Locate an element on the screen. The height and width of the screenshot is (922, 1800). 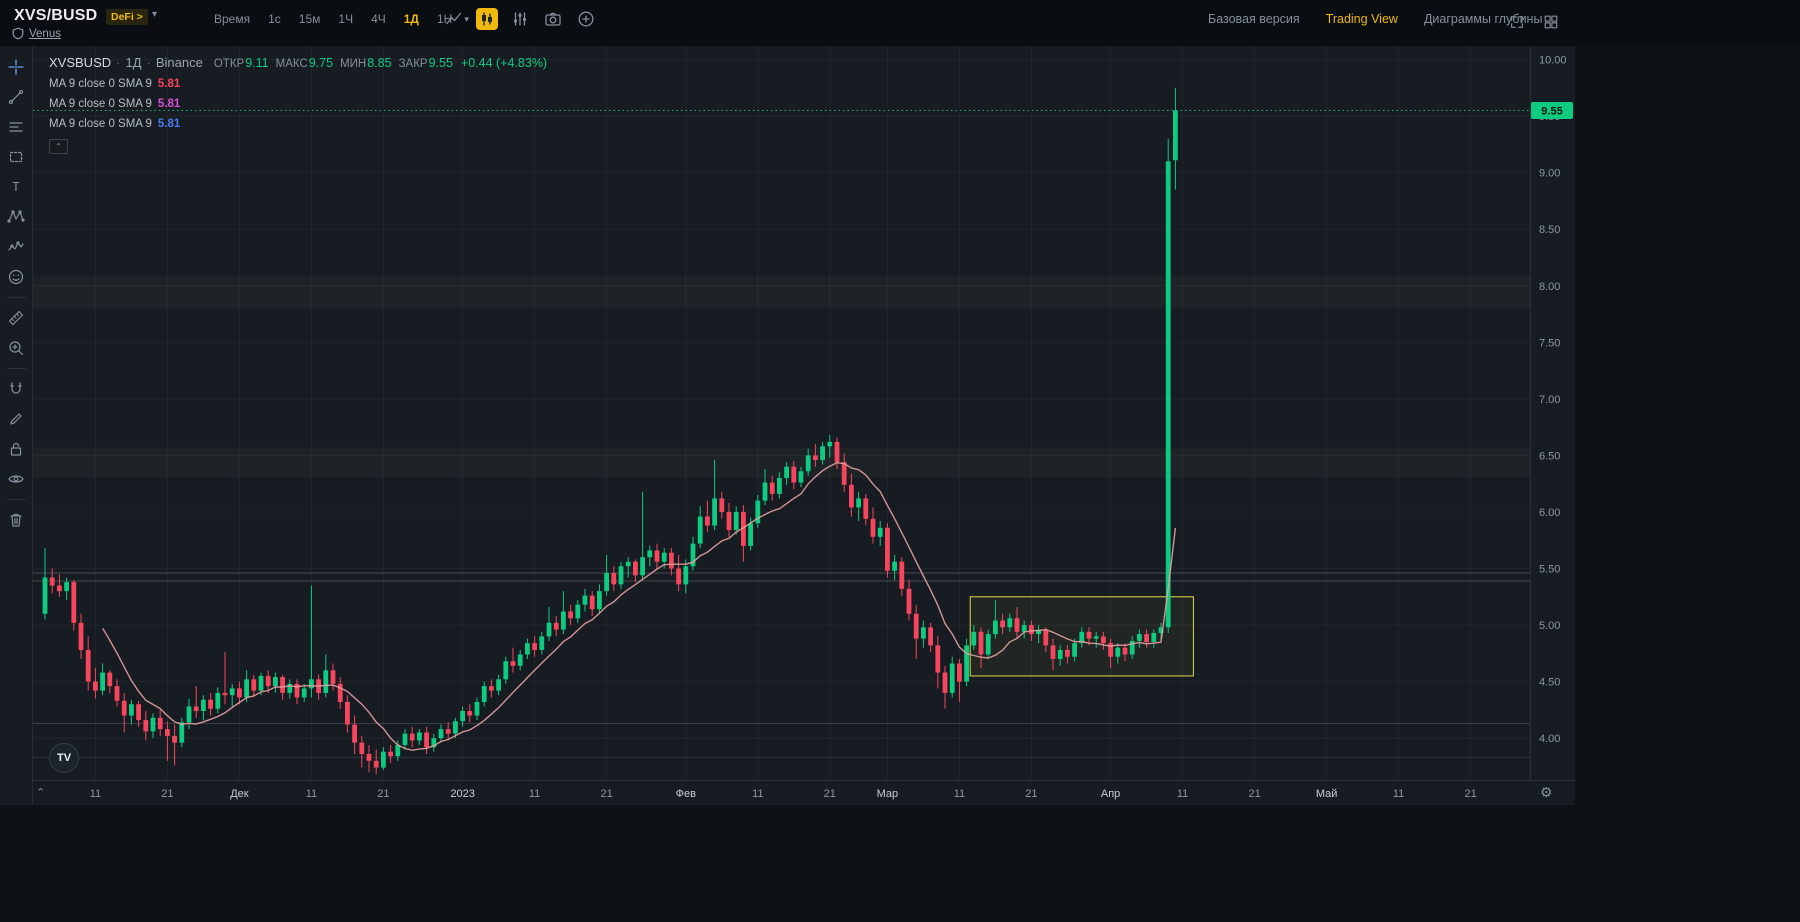
xabcd-pattern-tool-icon is located at coordinates (16, 217).